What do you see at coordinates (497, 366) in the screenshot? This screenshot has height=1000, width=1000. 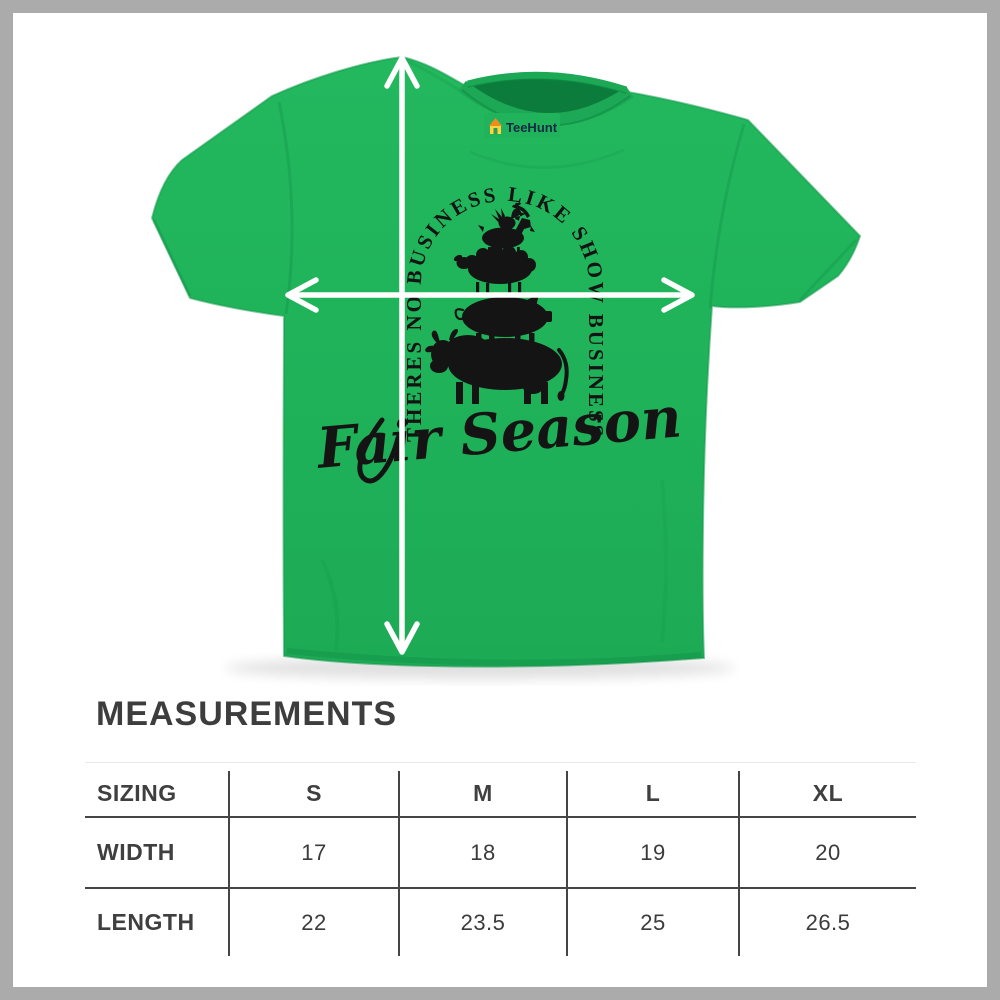 I see `cow-icon` at bounding box center [497, 366].